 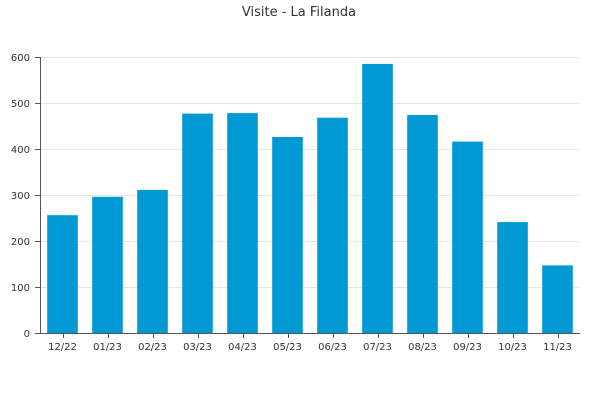 I want to click on x-tick-label: 03/23, so click(x=197, y=347).